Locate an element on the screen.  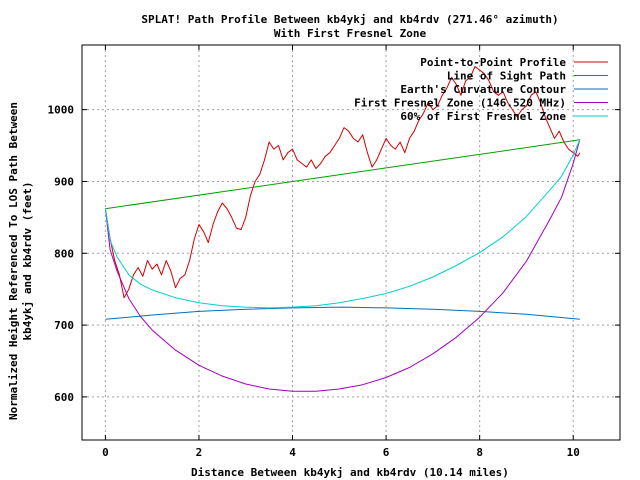
y-tick-label: 700 is located at coordinates (64, 325).